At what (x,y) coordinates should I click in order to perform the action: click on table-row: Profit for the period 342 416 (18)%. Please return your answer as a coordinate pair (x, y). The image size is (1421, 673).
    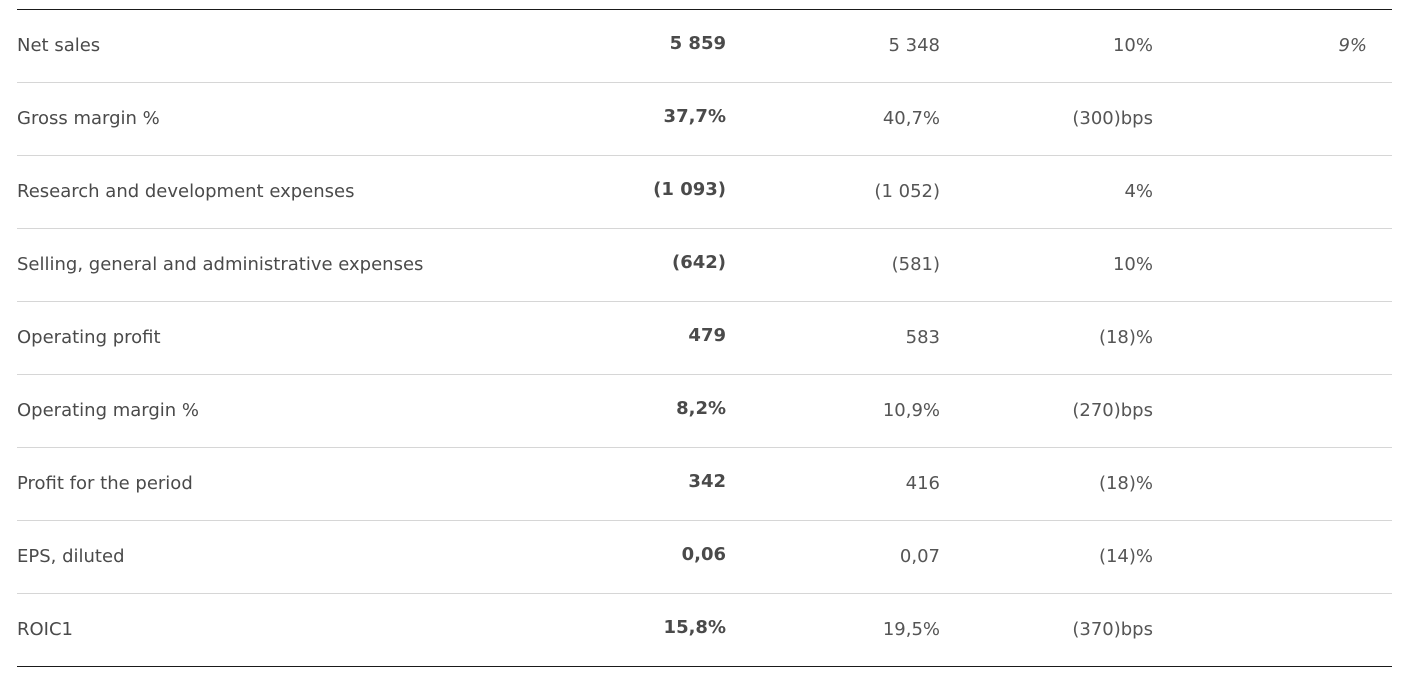
    Looking at the image, I should click on (704, 484).